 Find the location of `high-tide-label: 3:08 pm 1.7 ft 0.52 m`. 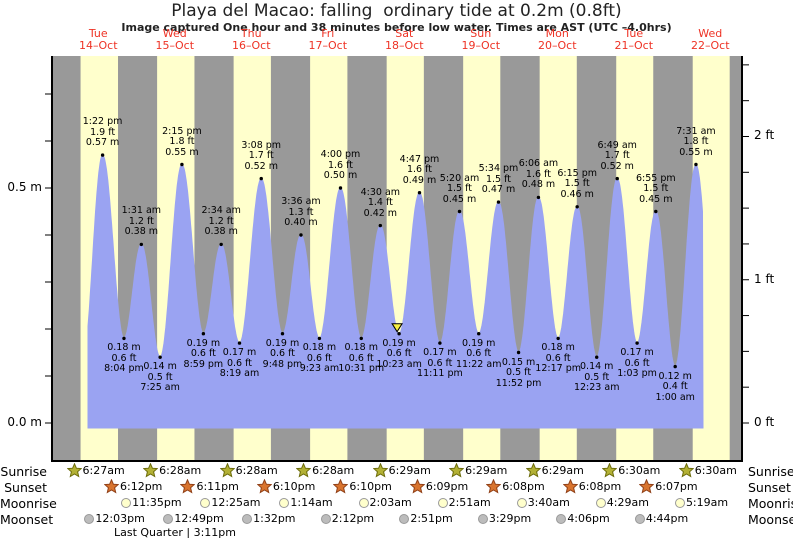

high-tide-label: 3:08 pm 1.7 ft 0.52 m is located at coordinates (261, 156).